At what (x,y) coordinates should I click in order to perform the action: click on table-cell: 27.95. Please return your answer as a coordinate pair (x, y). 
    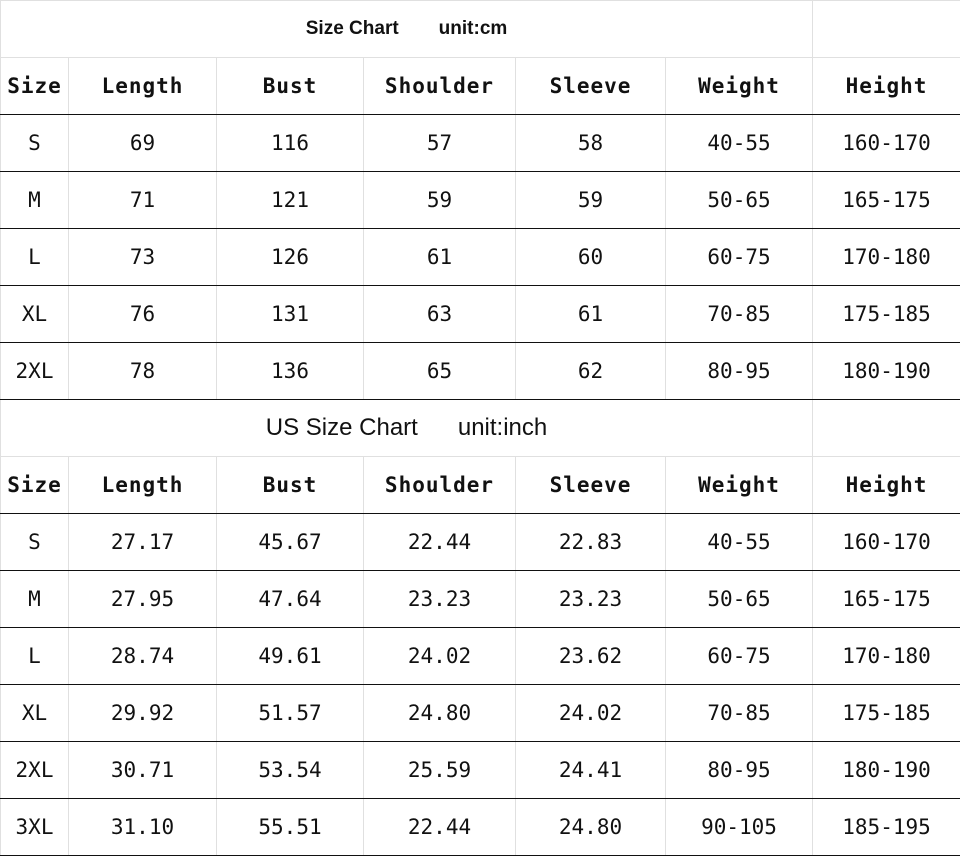
    Looking at the image, I should click on (142, 599).